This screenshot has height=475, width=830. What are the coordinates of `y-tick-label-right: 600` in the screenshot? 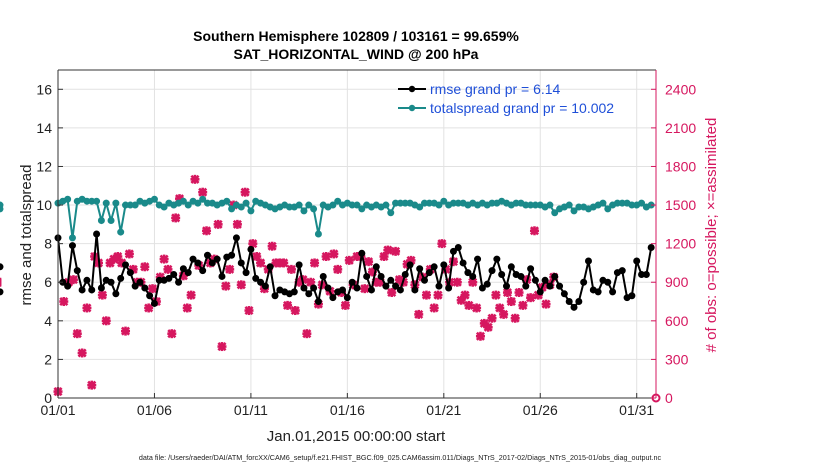 It's located at (677, 321).